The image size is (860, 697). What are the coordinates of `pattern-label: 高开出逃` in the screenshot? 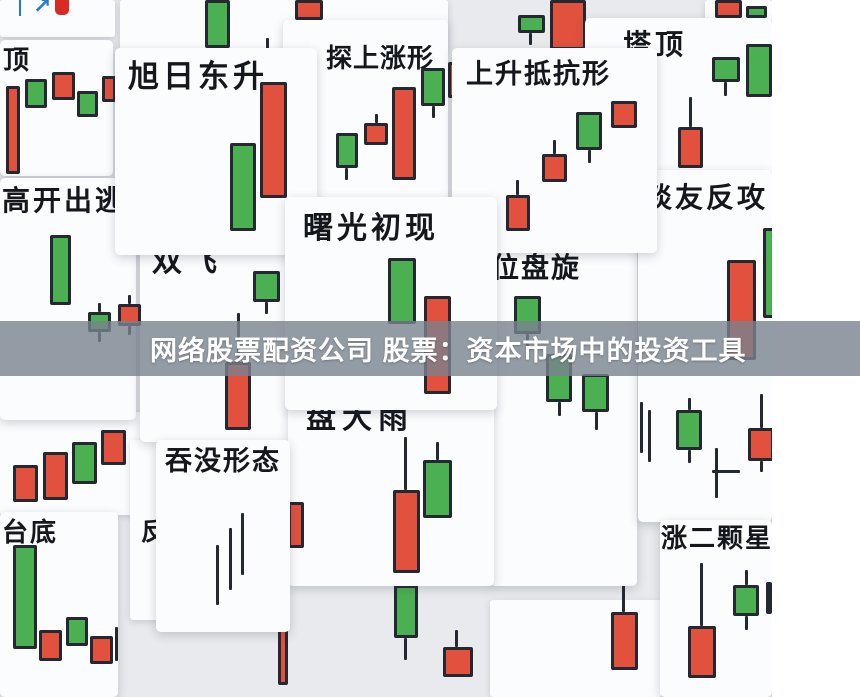 It's located at (64, 200).